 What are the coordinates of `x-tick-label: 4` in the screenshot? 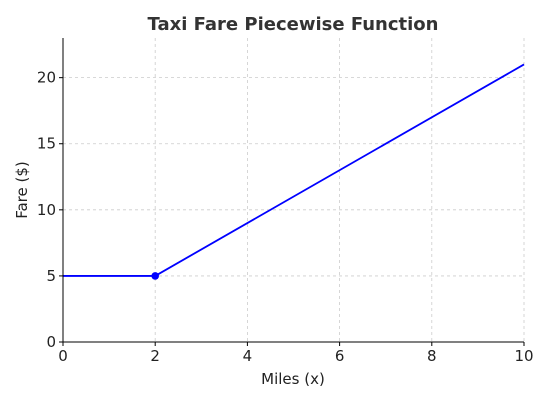 It's located at (248, 356).